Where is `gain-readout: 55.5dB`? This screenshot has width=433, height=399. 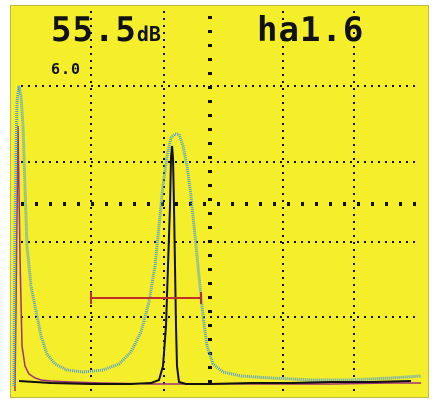 gain-readout: 55.5dB is located at coordinates (106, 30).